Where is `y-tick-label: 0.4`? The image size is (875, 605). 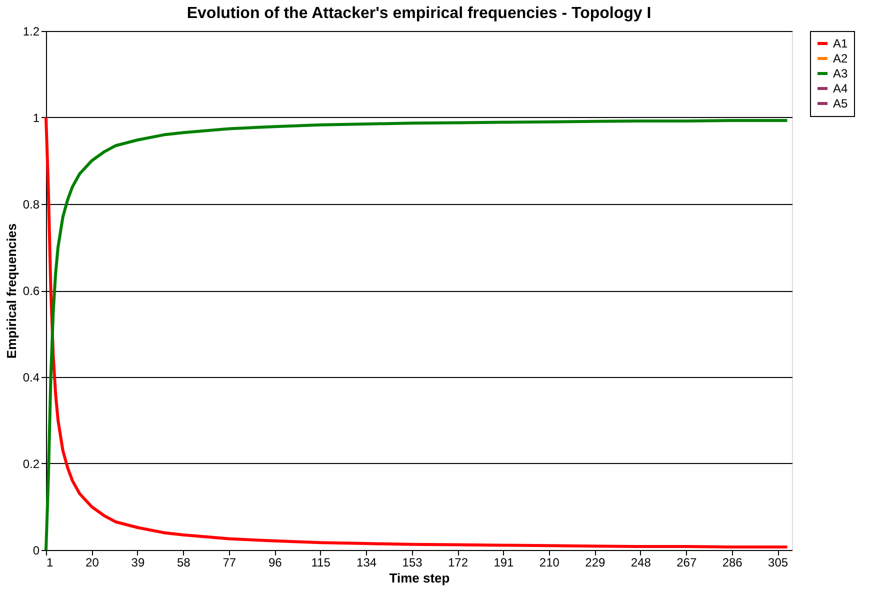 y-tick-label: 0.4 is located at coordinates (31, 377).